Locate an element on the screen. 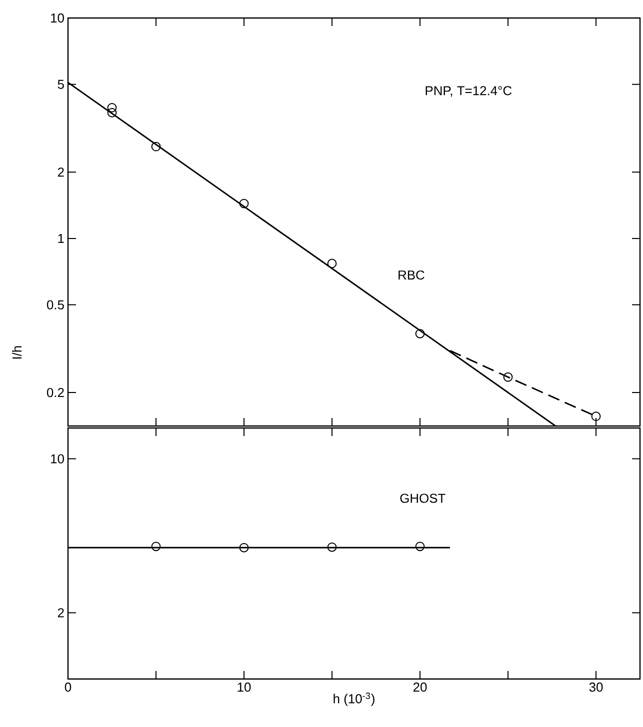 The width and height of the screenshot is (643, 727). x-tick-label: 0 is located at coordinates (68, 687).